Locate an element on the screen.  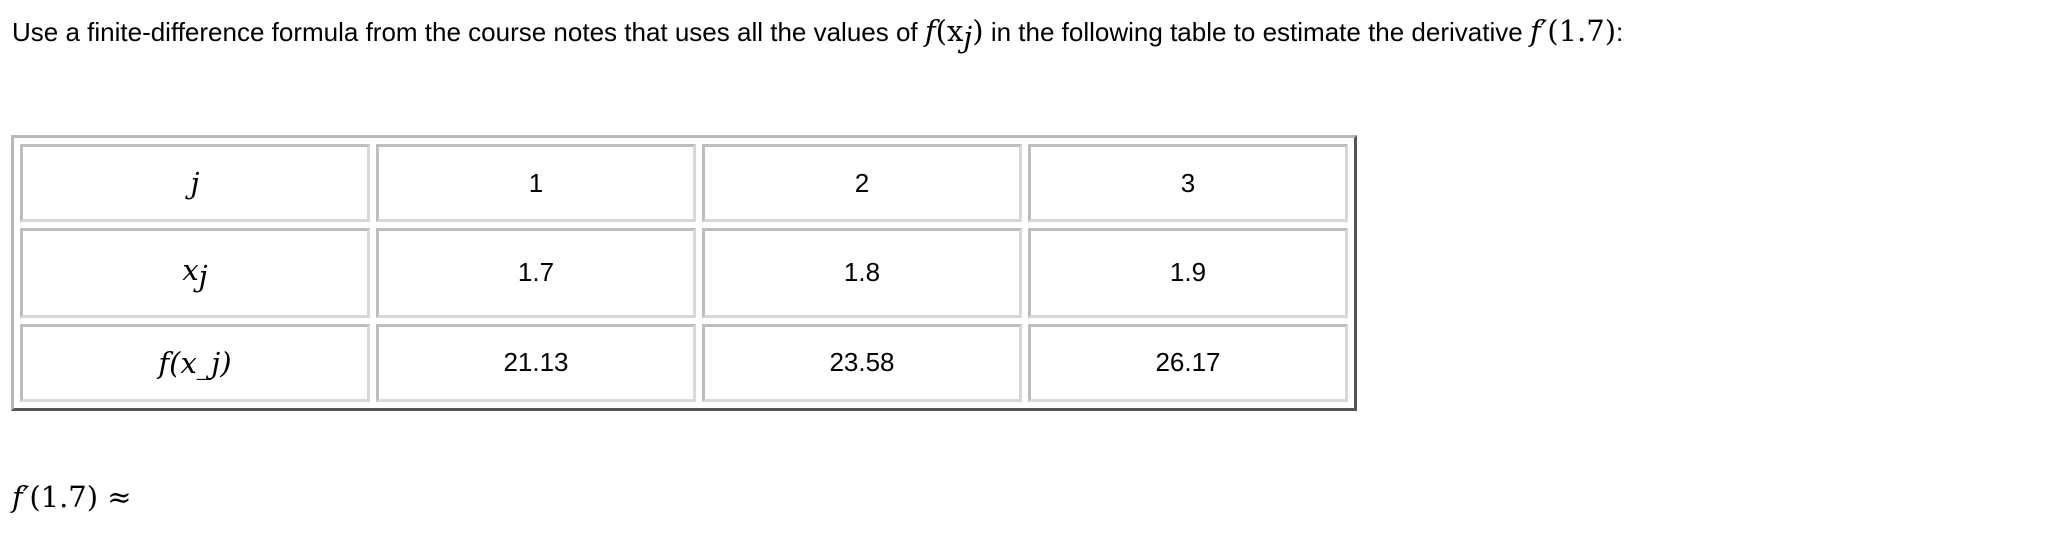
table-cell: 3 is located at coordinates (1188, 183).